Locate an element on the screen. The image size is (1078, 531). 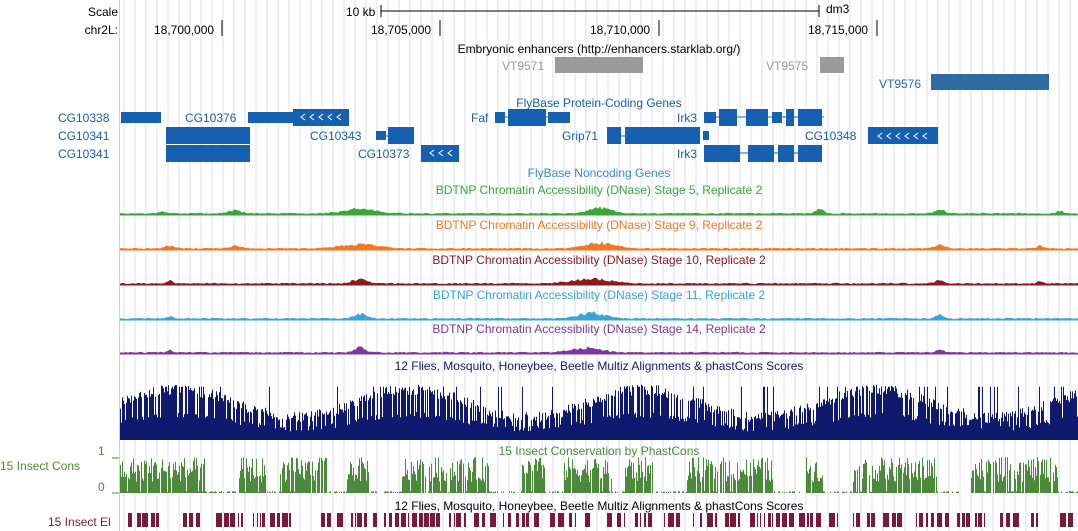
dnase-stage14-signal is located at coordinates (599, 345).